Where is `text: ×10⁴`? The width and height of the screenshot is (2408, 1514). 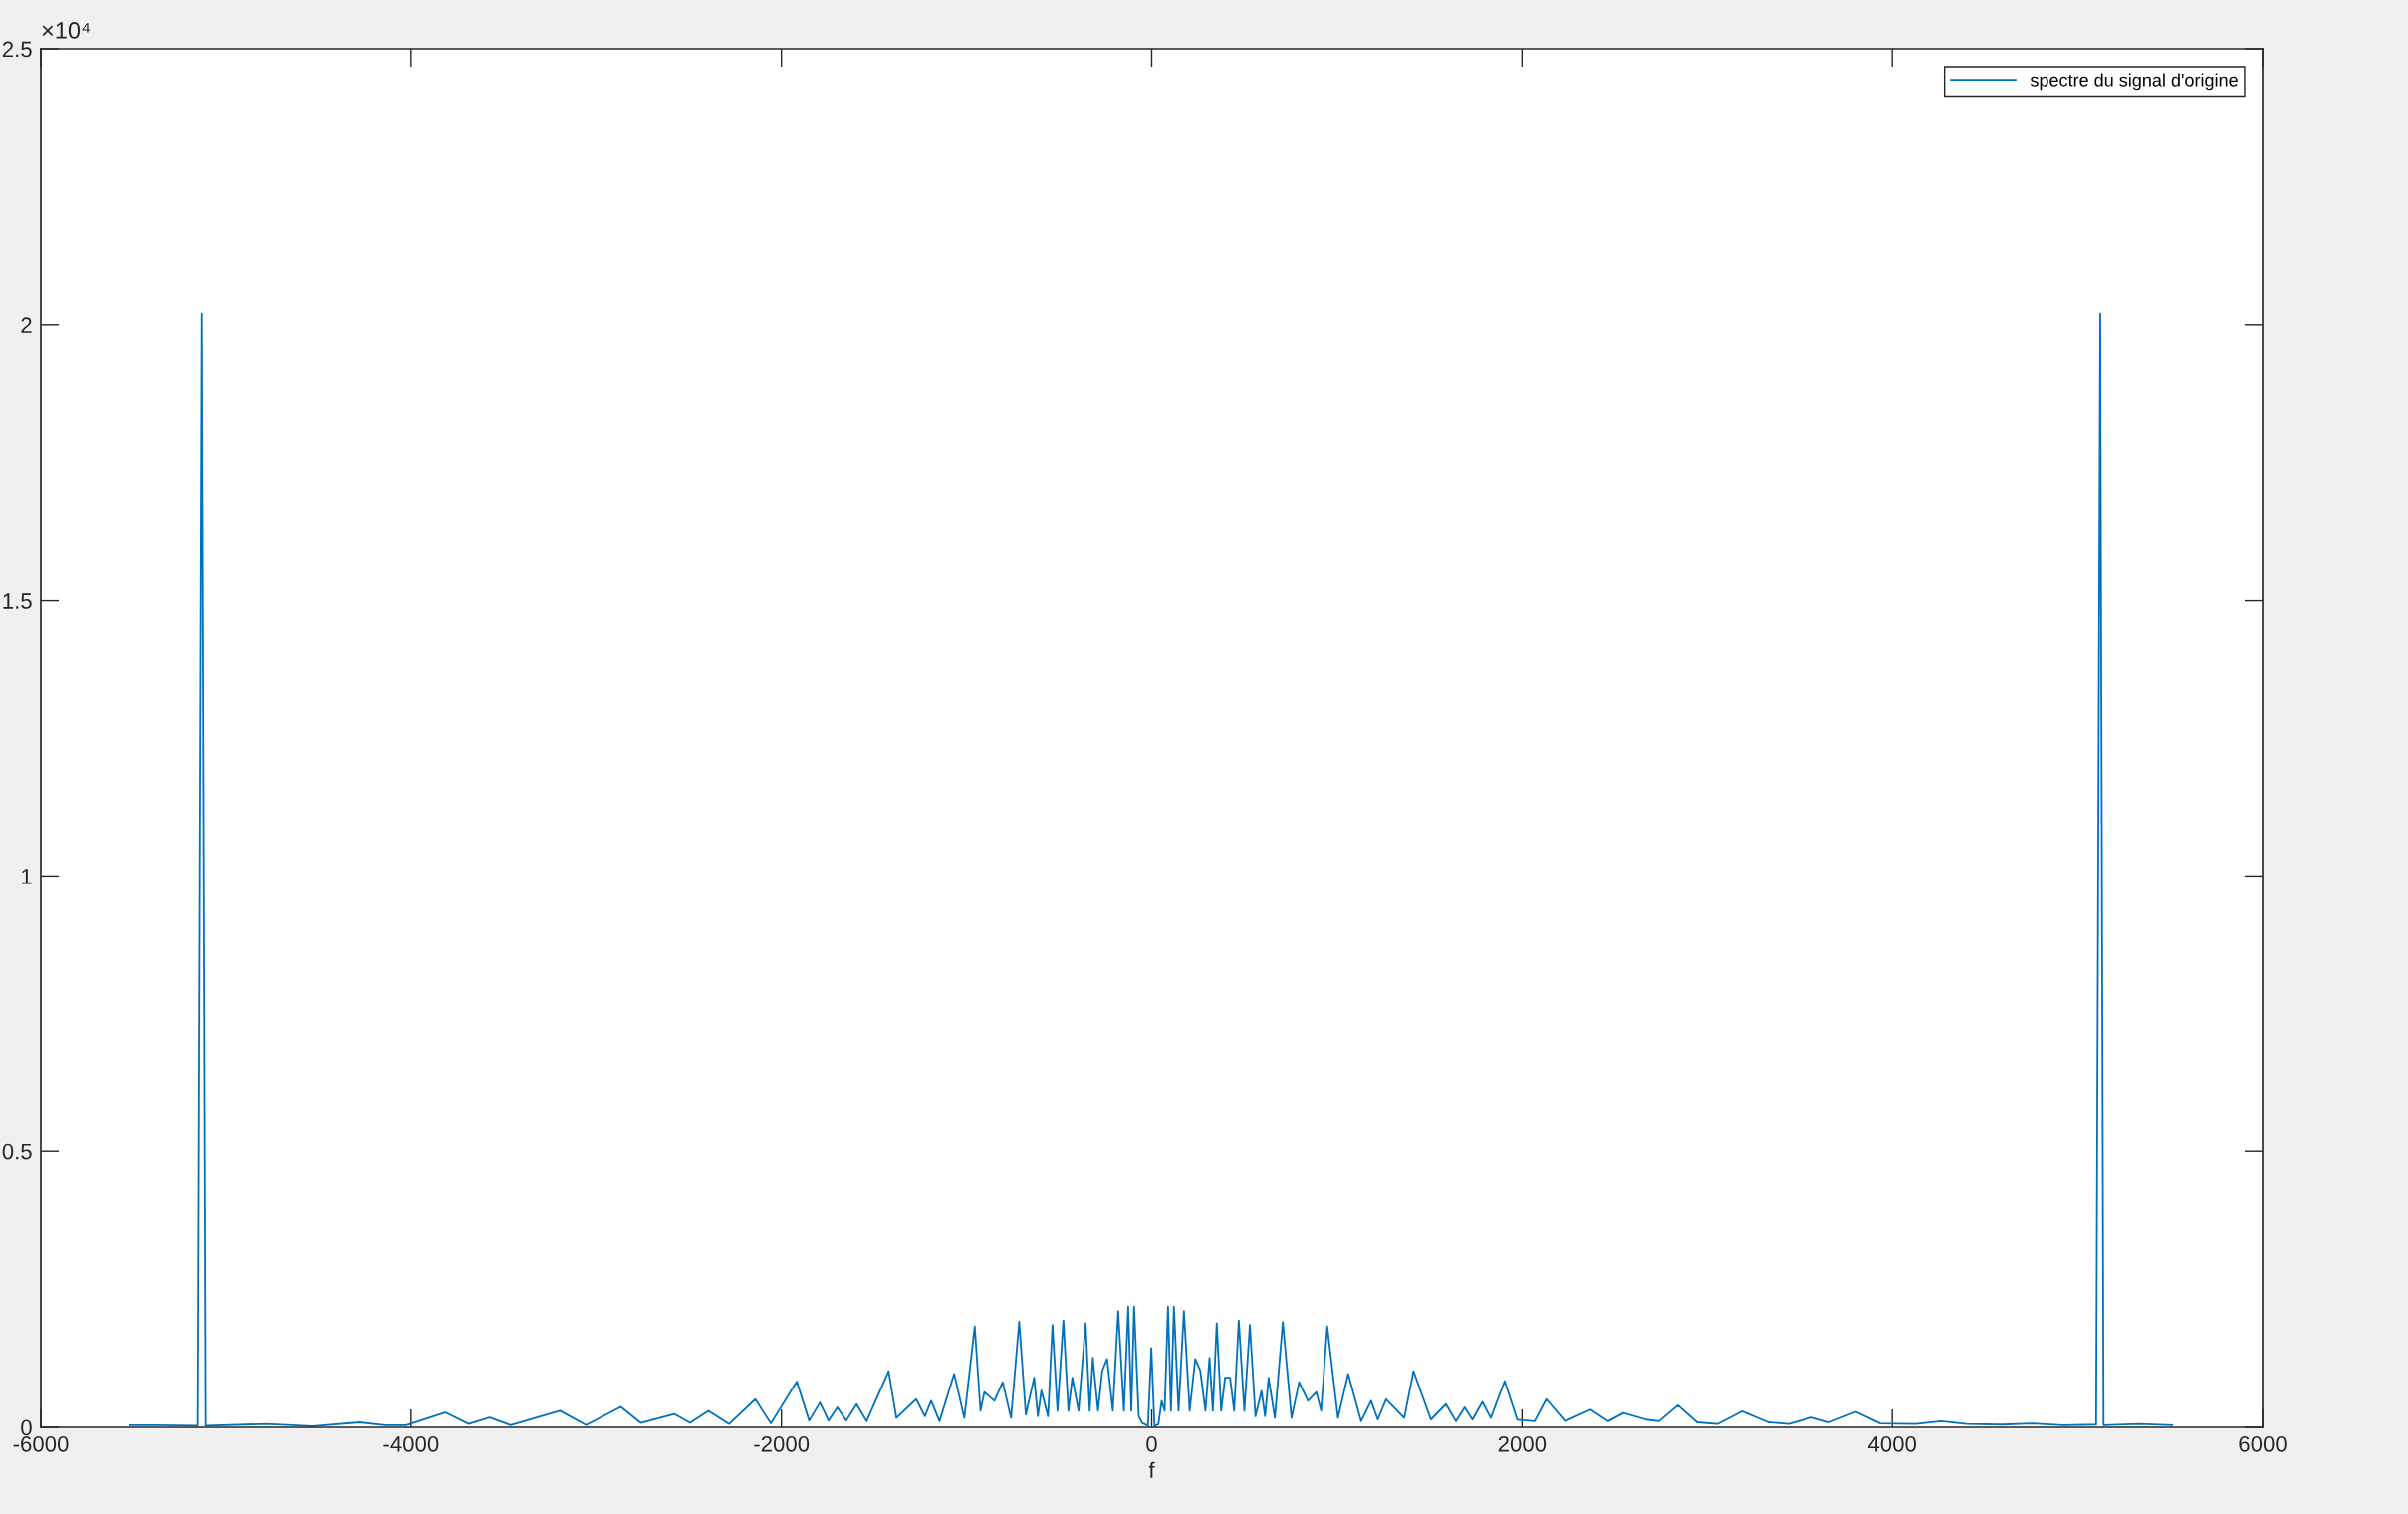 text: ×10⁴ is located at coordinates (66, 30).